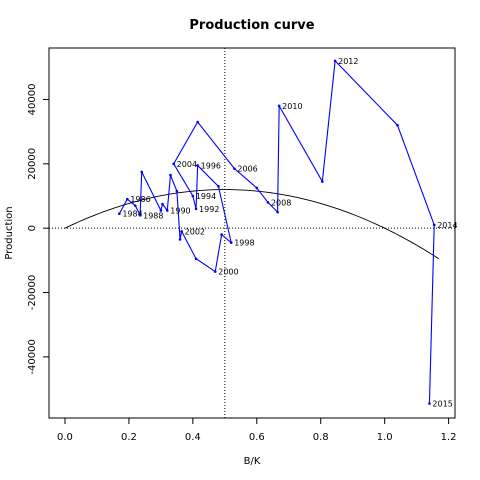  Describe the element at coordinates (348, 61) in the screenshot. I see `point-label: 2012` at that location.